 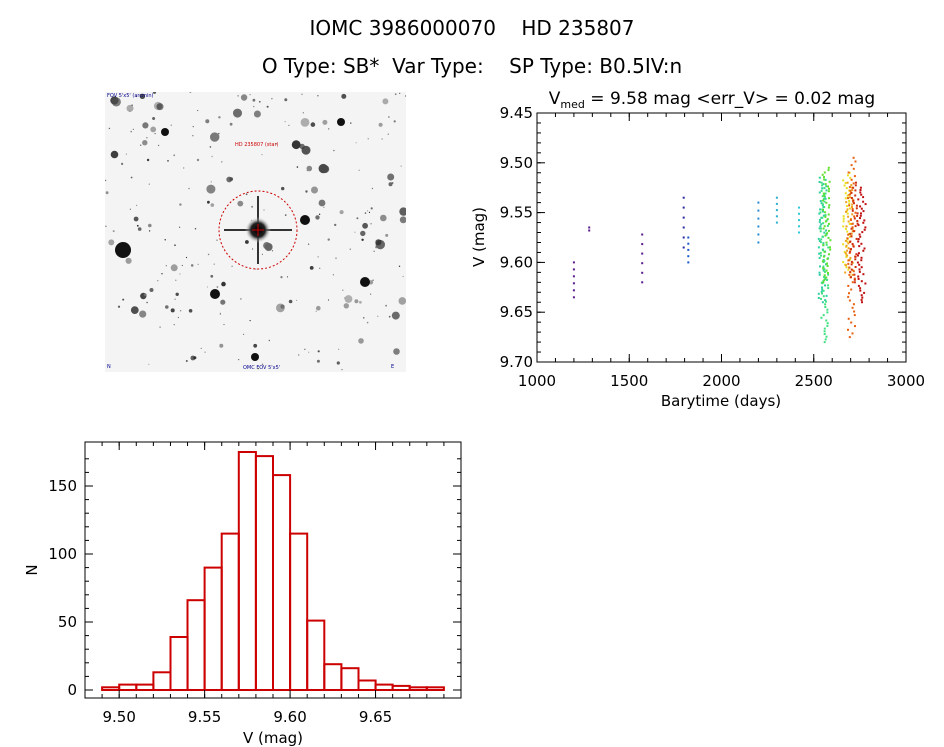 What do you see at coordinates (516, 262) in the screenshot?
I see `lightcurve-ytick-label: 9.60` at bounding box center [516, 262].